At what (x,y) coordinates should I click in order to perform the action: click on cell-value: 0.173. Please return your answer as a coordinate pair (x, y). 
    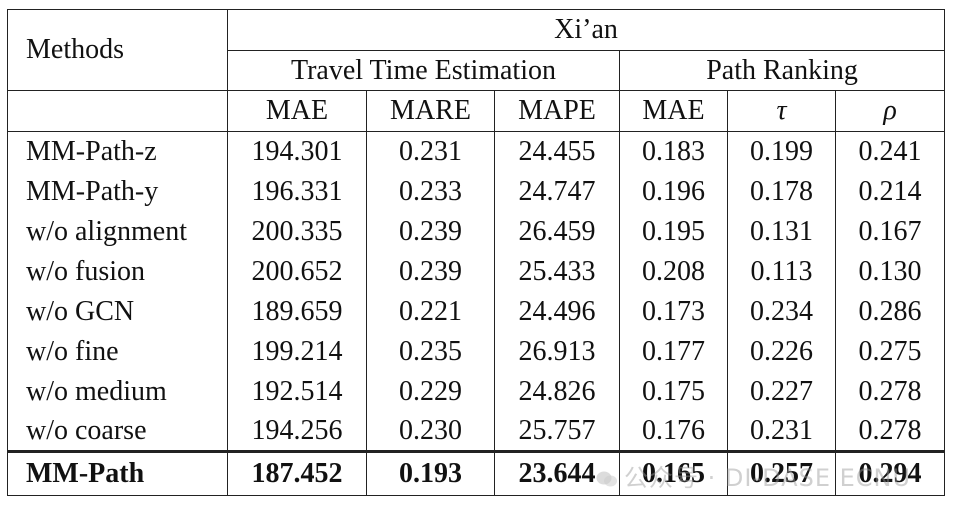
    Looking at the image, I should click on (673, 311).